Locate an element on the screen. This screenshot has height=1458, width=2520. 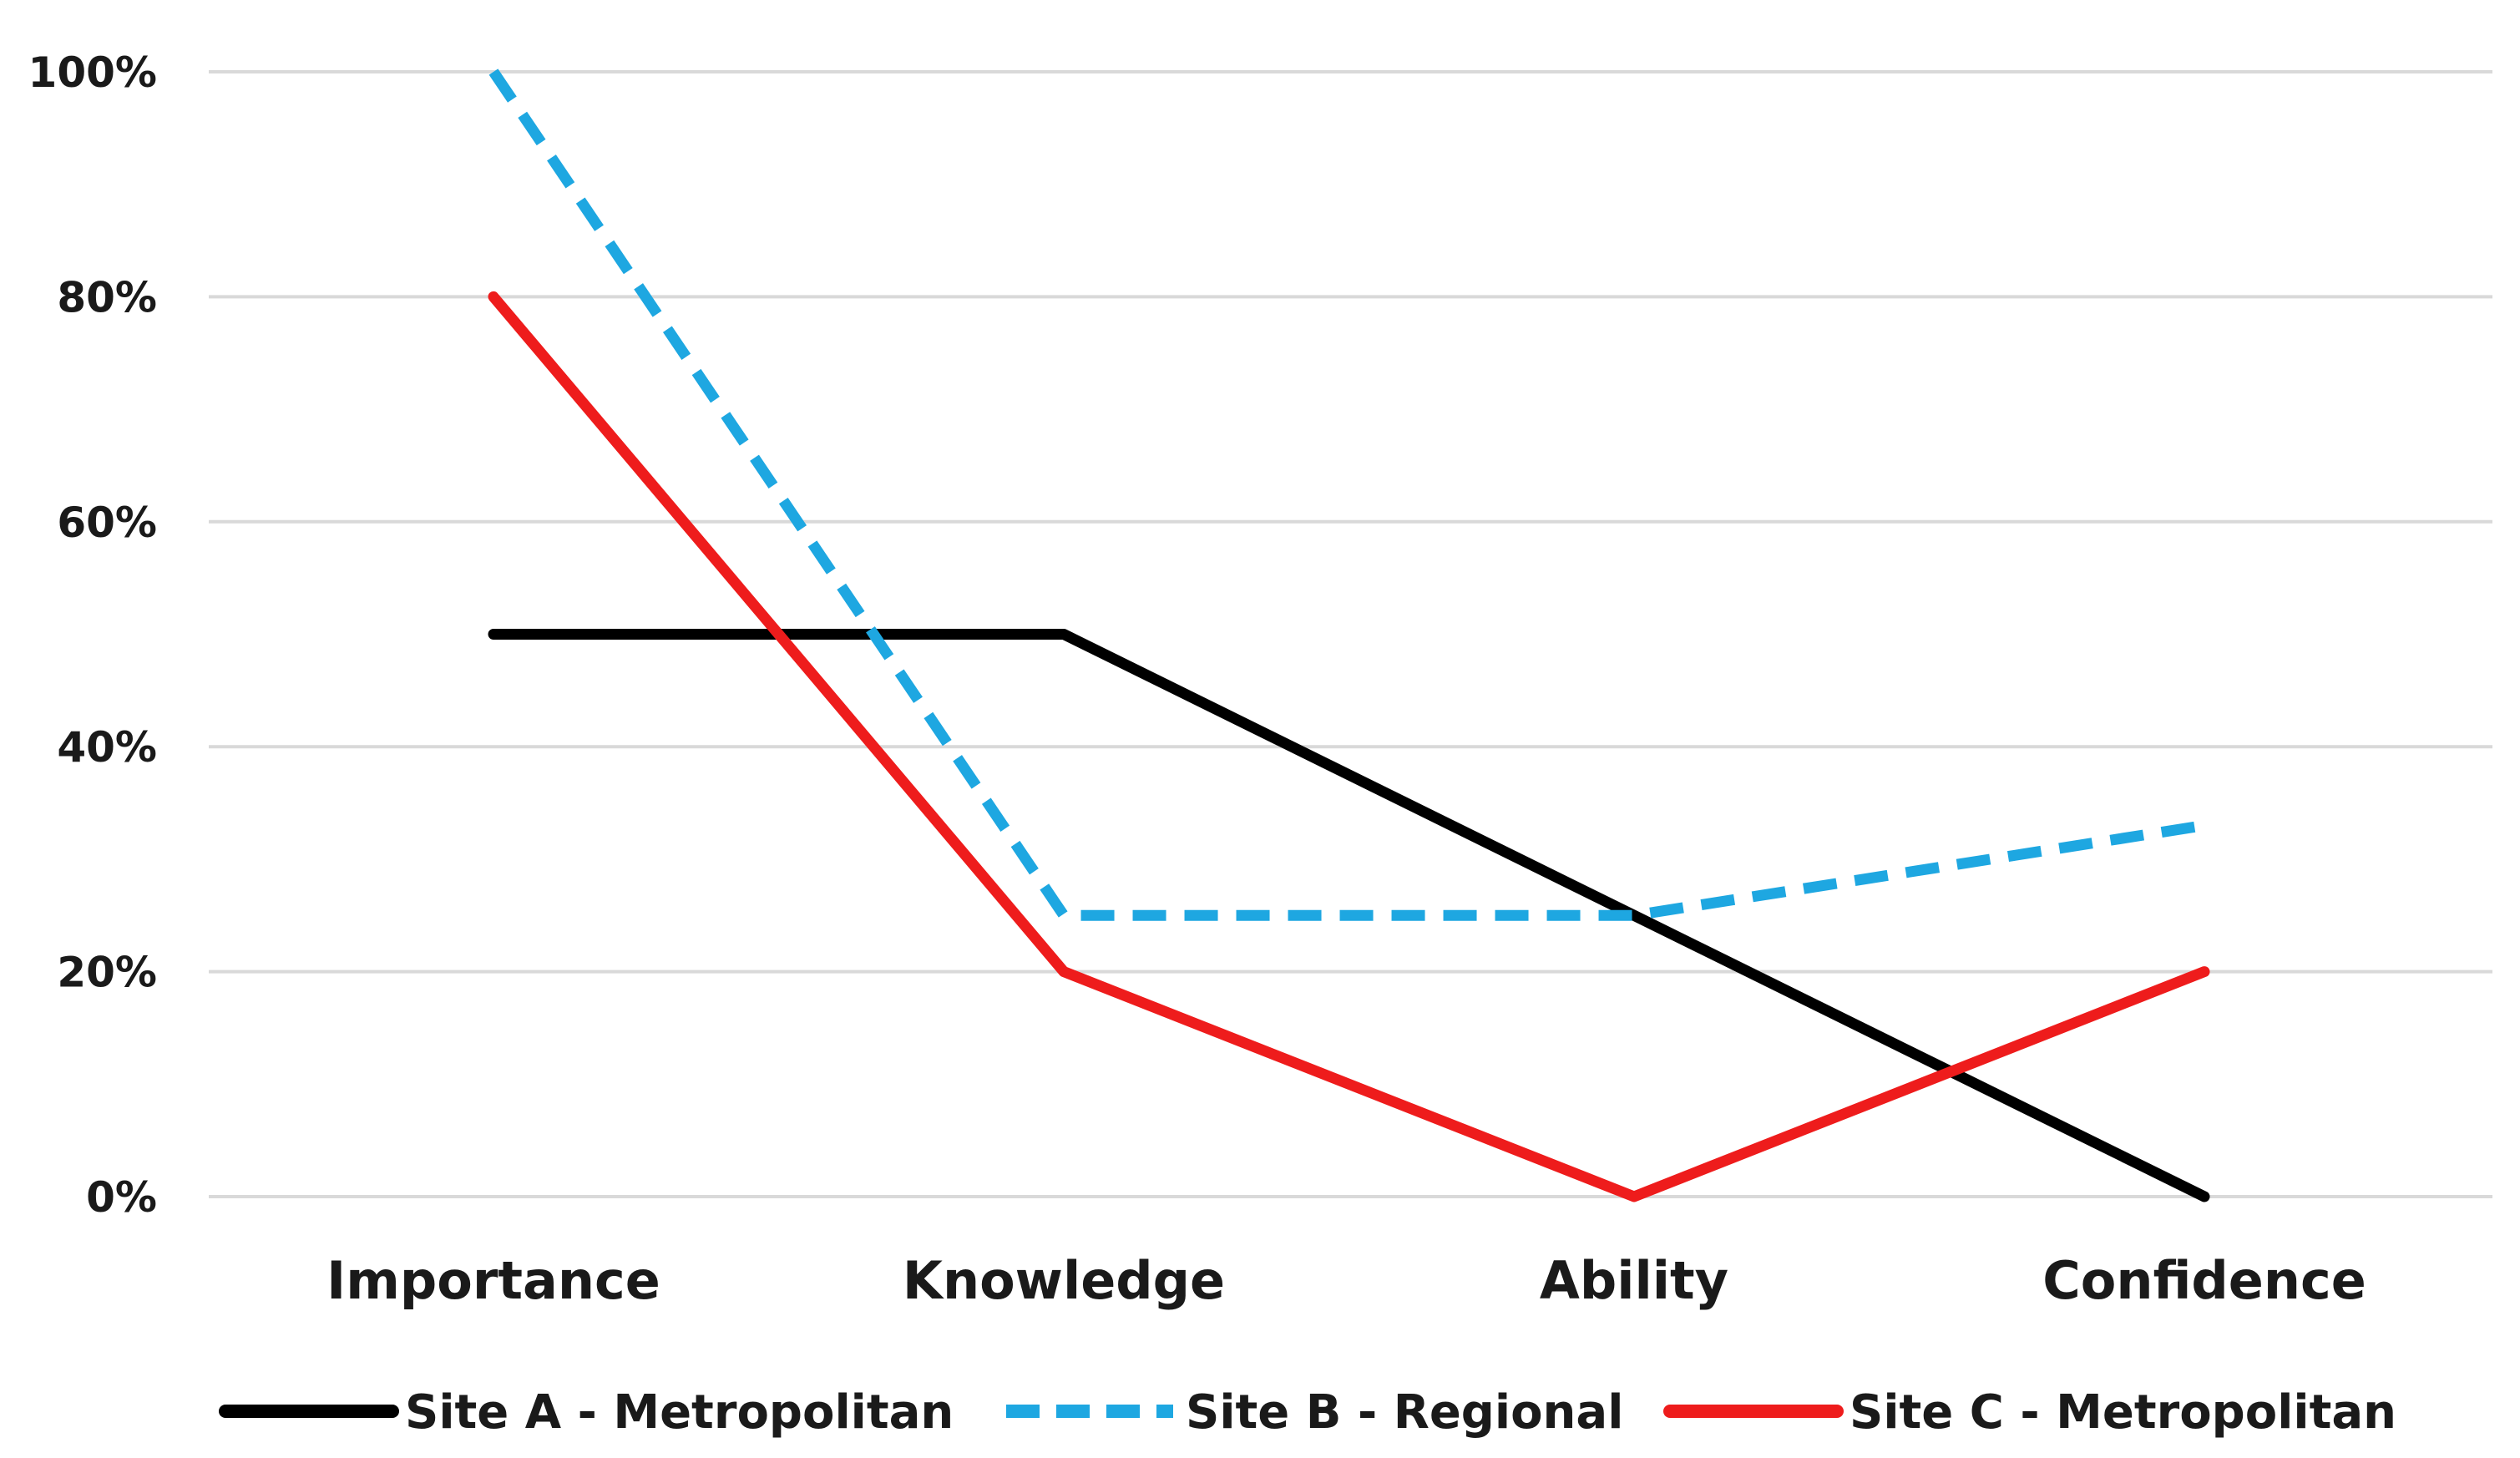
legend-item: Site A - Metropolitan is located at coordinates (586, 1412).